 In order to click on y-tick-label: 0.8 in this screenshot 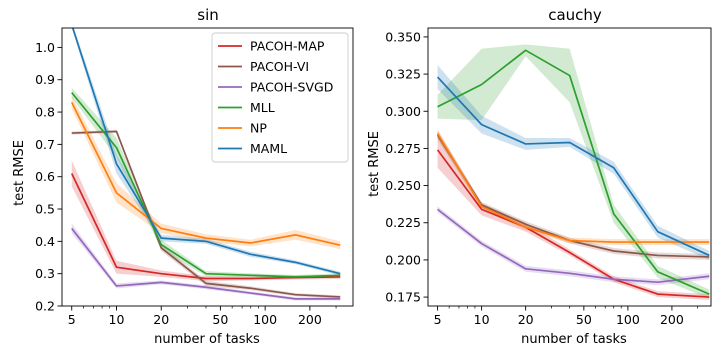, I will do `click(45, 112)`.